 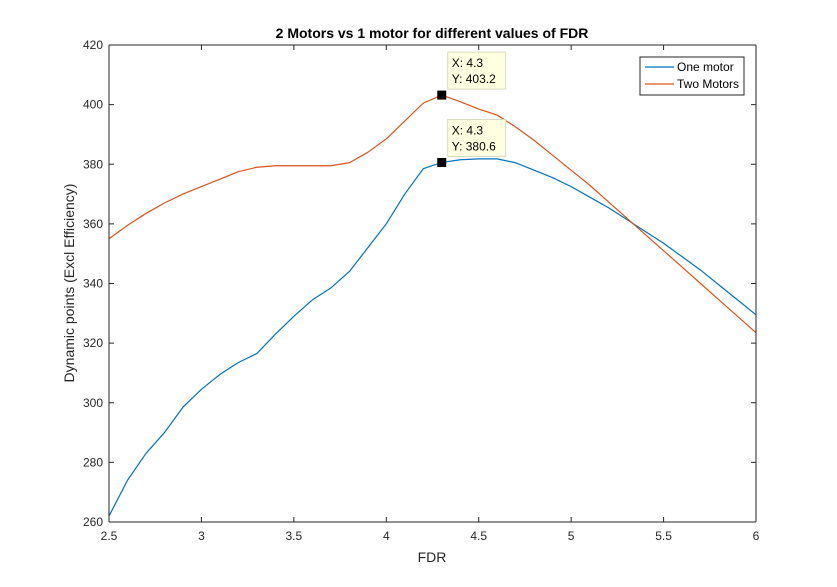 I want to click on y-tick-label: 320, so click(x=93, y=343).